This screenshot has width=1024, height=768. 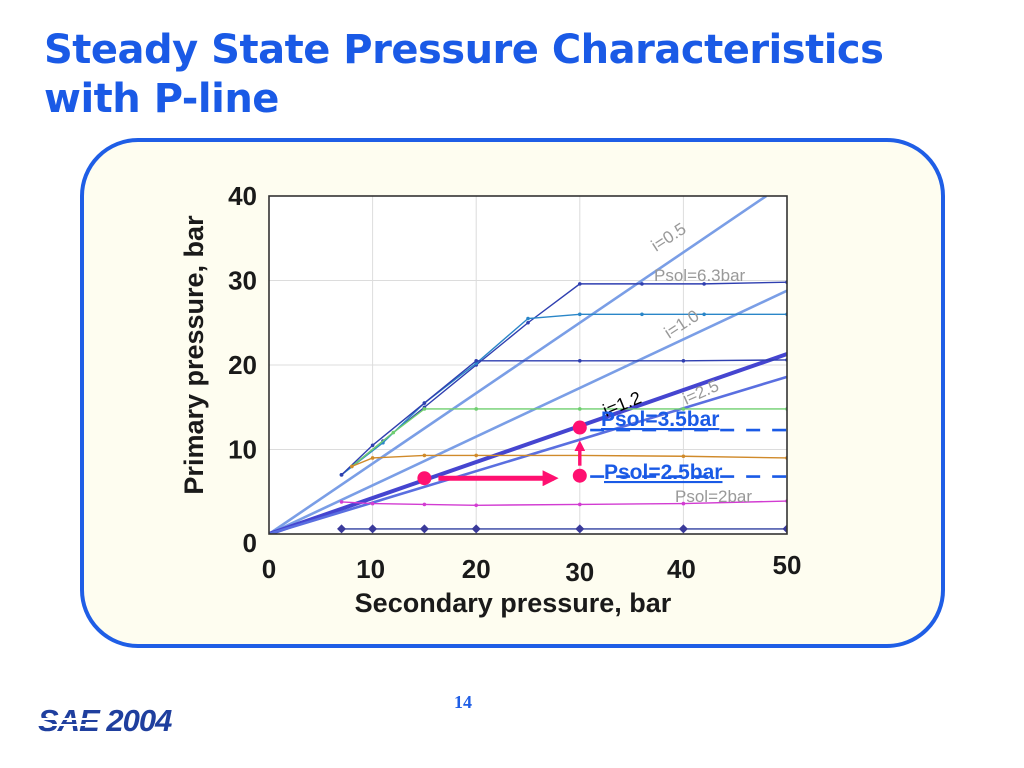 What do you see at coordinates (688, 453) in the screenshot?
I see `psol-levels` at bounding box center [688, 453].